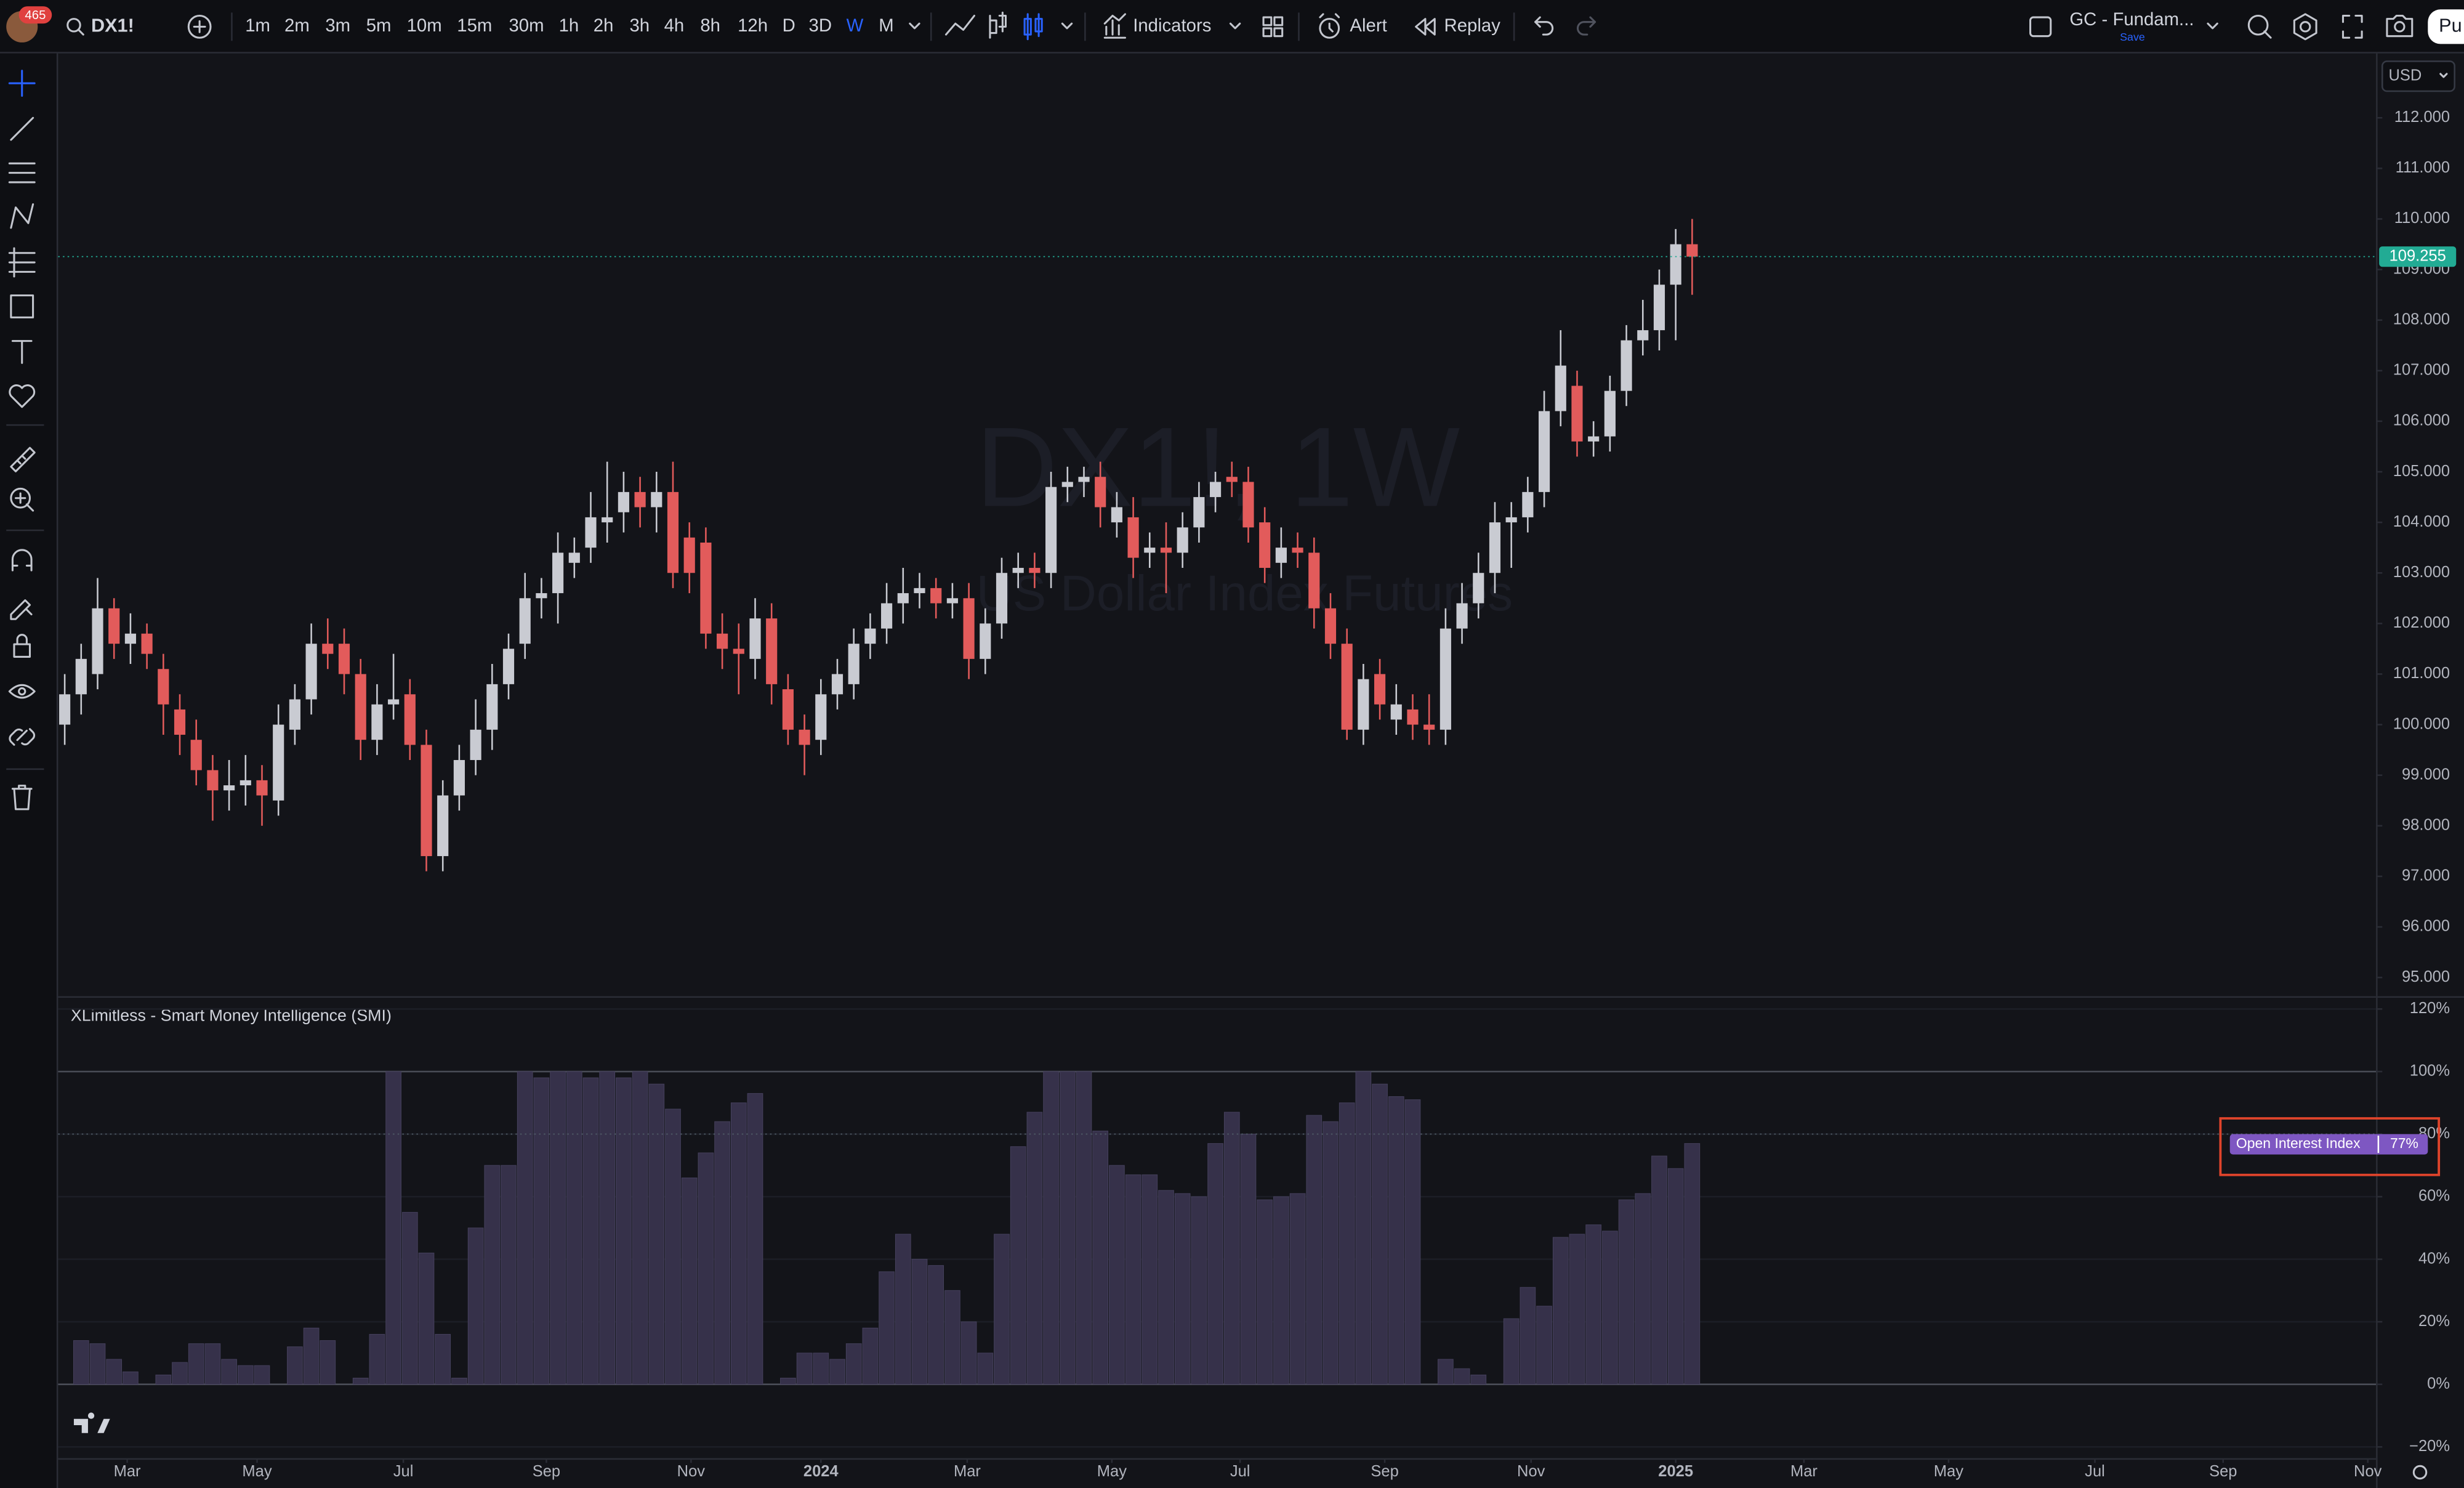  What do you see at coordinates (22, 691) in the screenshot?
I see `visibility-tool` at bounding box center [22, 691].